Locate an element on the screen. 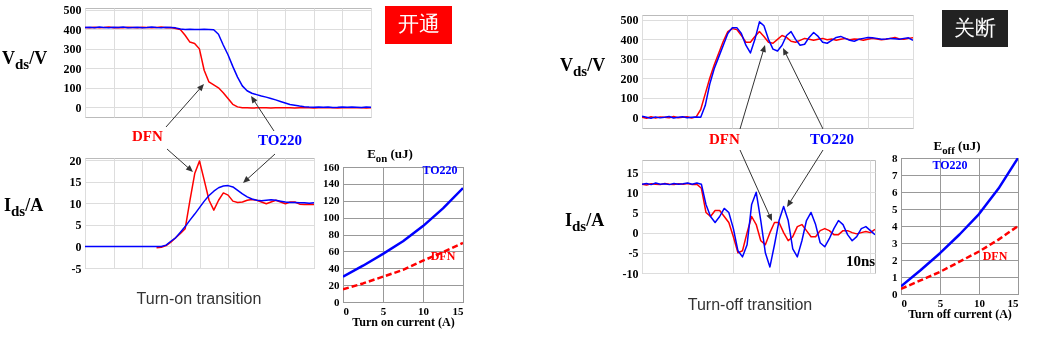 The height and width of the screenshot is (338, 1038). y-tick-label: 3 is located at coordinates (895, 242).